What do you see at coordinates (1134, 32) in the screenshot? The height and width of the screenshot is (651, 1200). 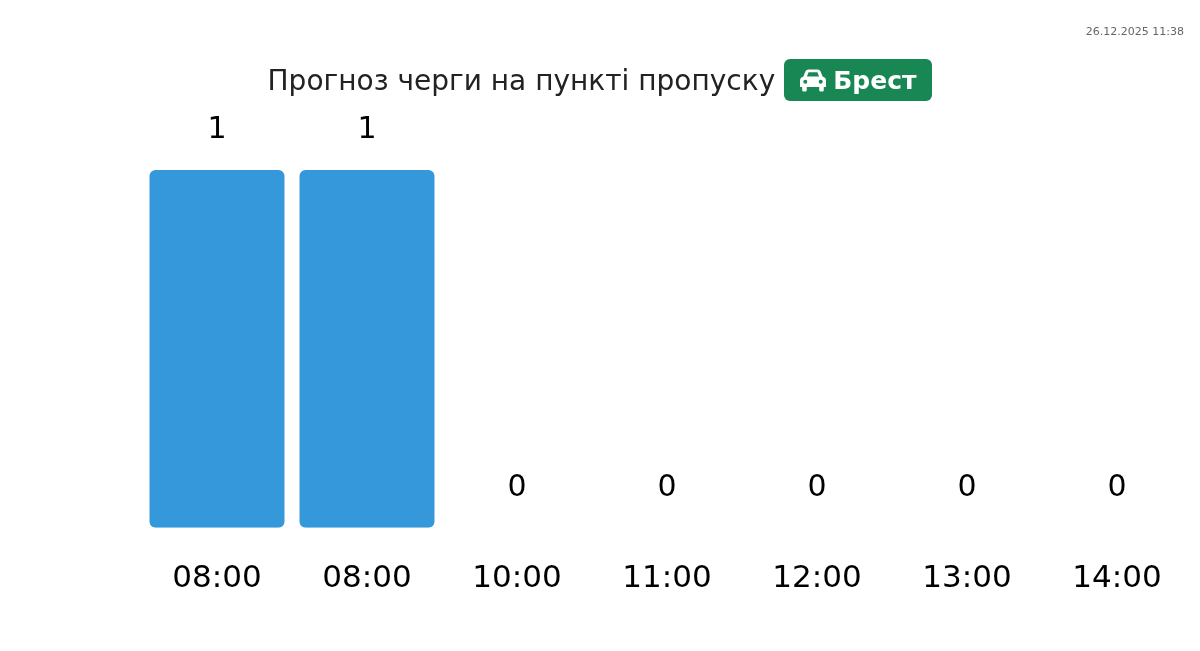 I see `text: 26.12.2025 11:38` at bounding box center [1134, 32].